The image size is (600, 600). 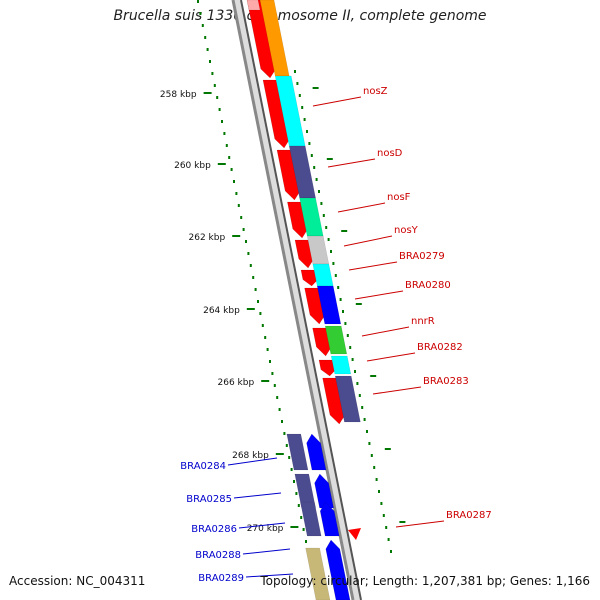 I want to click on feature-block-BRA0288, so click(x=318, y=573).